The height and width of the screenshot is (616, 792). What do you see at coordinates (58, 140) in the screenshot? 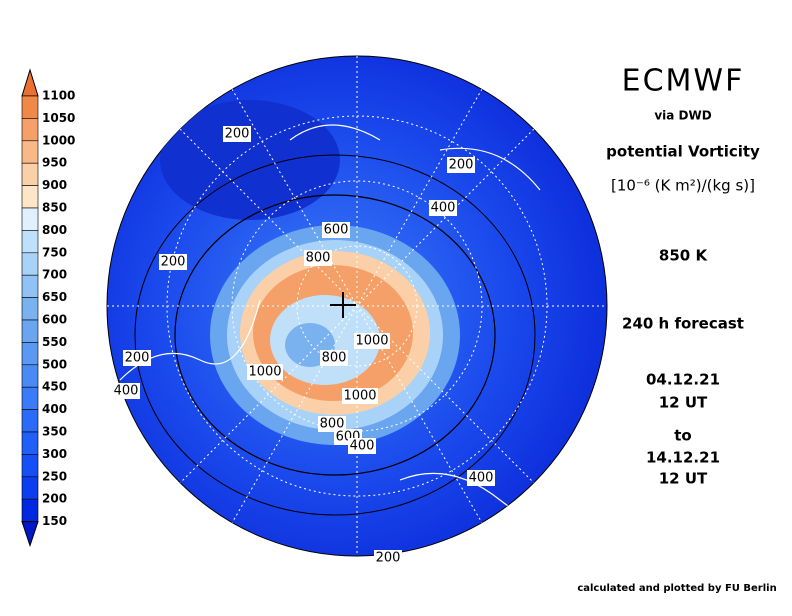
I see `colorbar-label: 1000` at bounding box center [58, 140].